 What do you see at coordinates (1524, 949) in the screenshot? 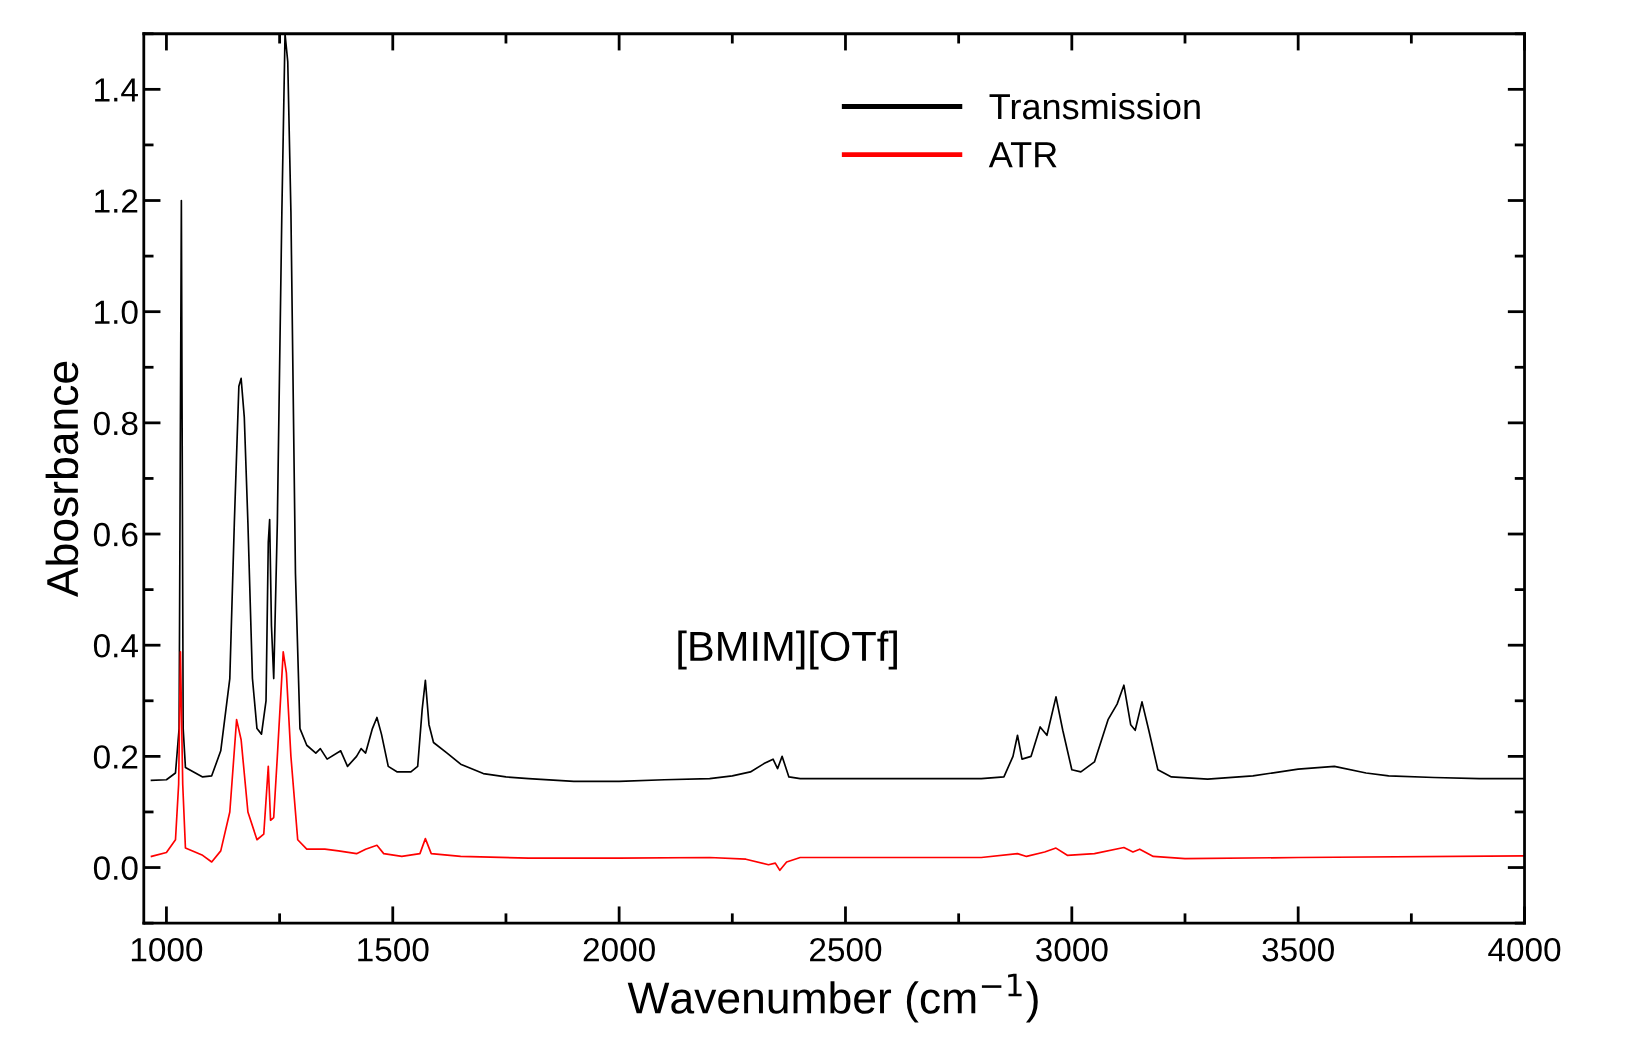
I see `x-tick-label: 4000` at bounding box center [1524, 949].